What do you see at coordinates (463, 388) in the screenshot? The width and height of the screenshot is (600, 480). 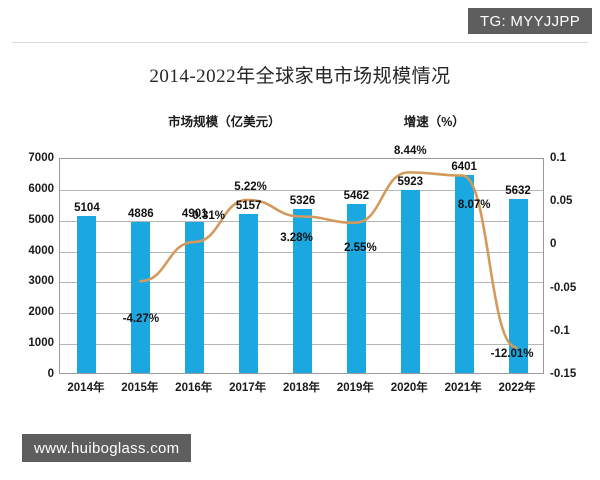 I see `x-axis-tick: 2021年` at bounding box center [463, 388].